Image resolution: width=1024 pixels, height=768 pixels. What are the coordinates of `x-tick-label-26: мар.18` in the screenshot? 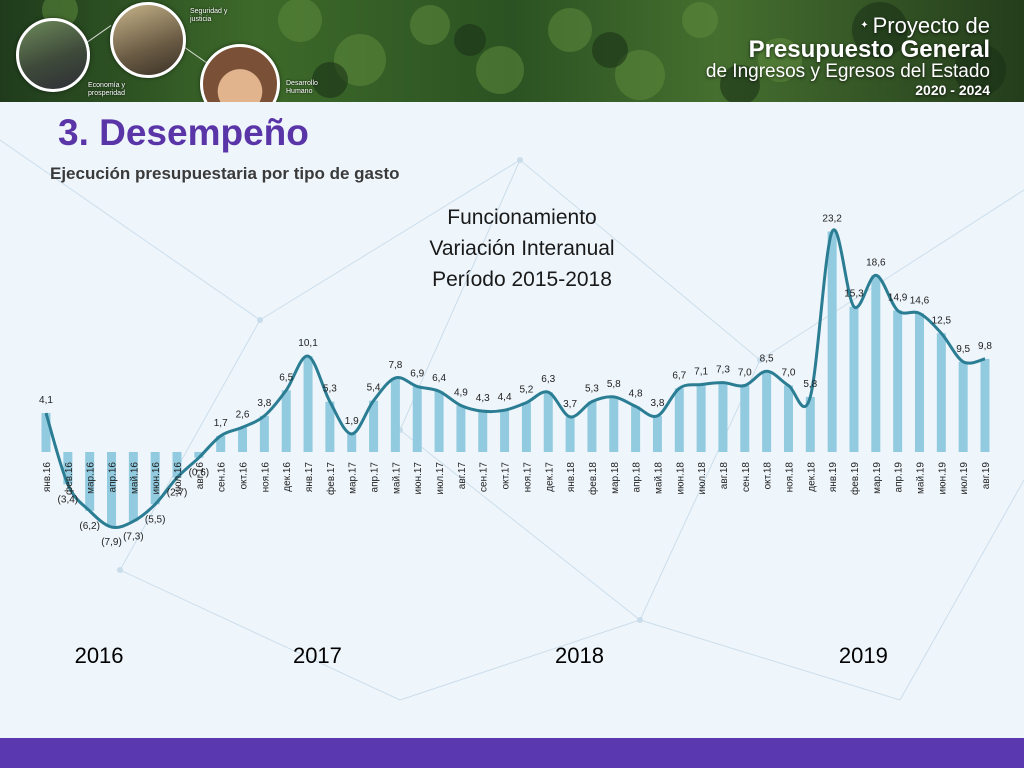 It's located at (615, 478).